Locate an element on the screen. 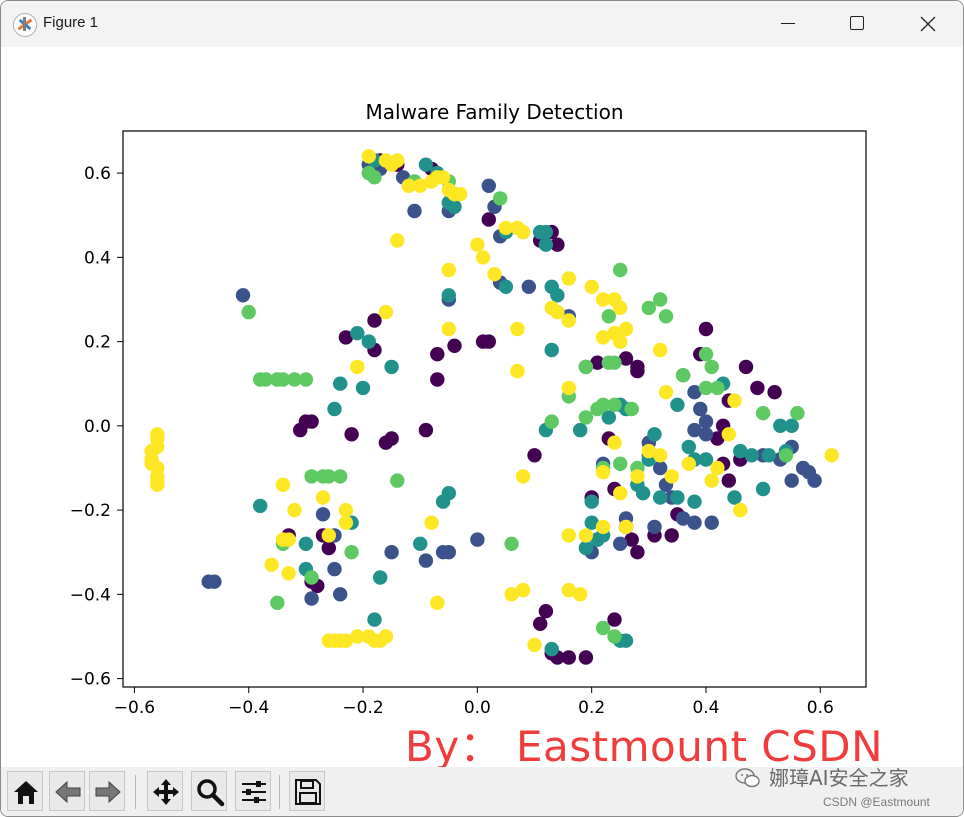  subplots-button is located at coordinates (253, 791).